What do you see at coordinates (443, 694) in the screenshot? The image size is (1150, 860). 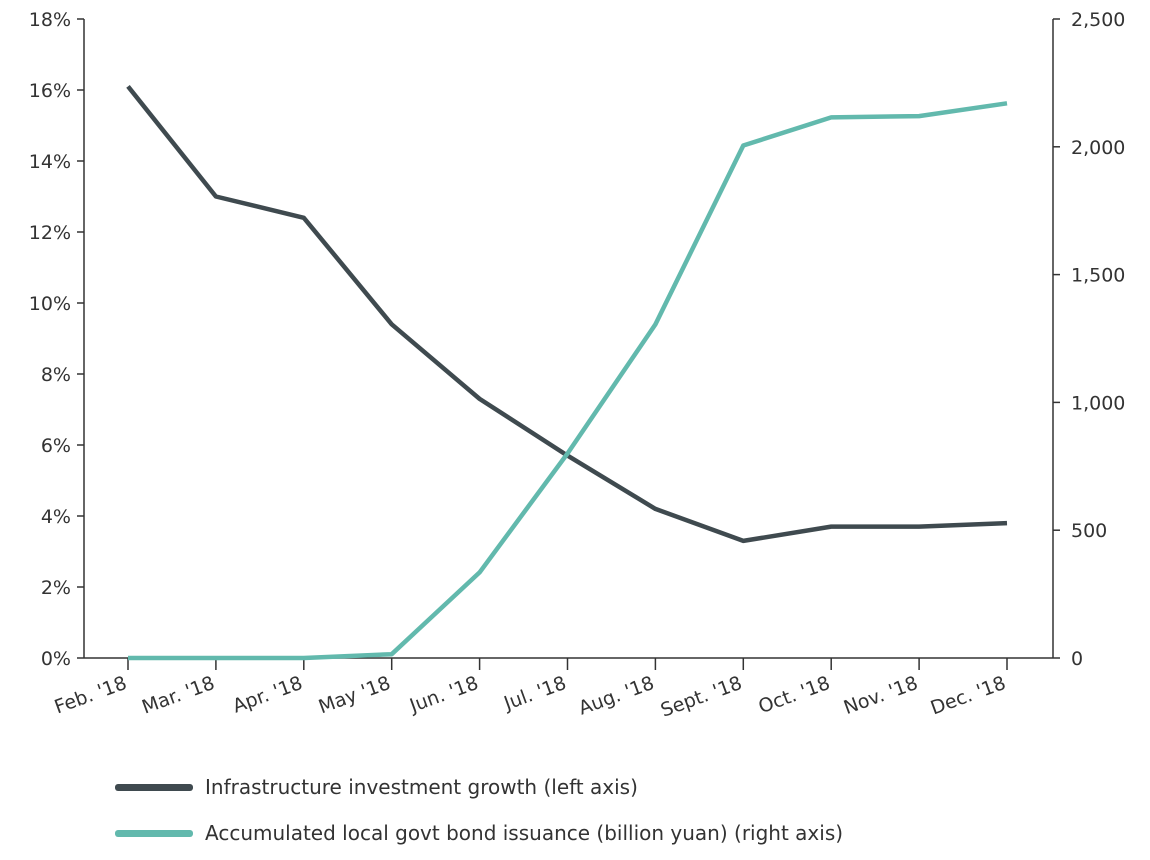 I see `x-tick-label-jun-18: Jun. '18` at bounding box center [443, 694].